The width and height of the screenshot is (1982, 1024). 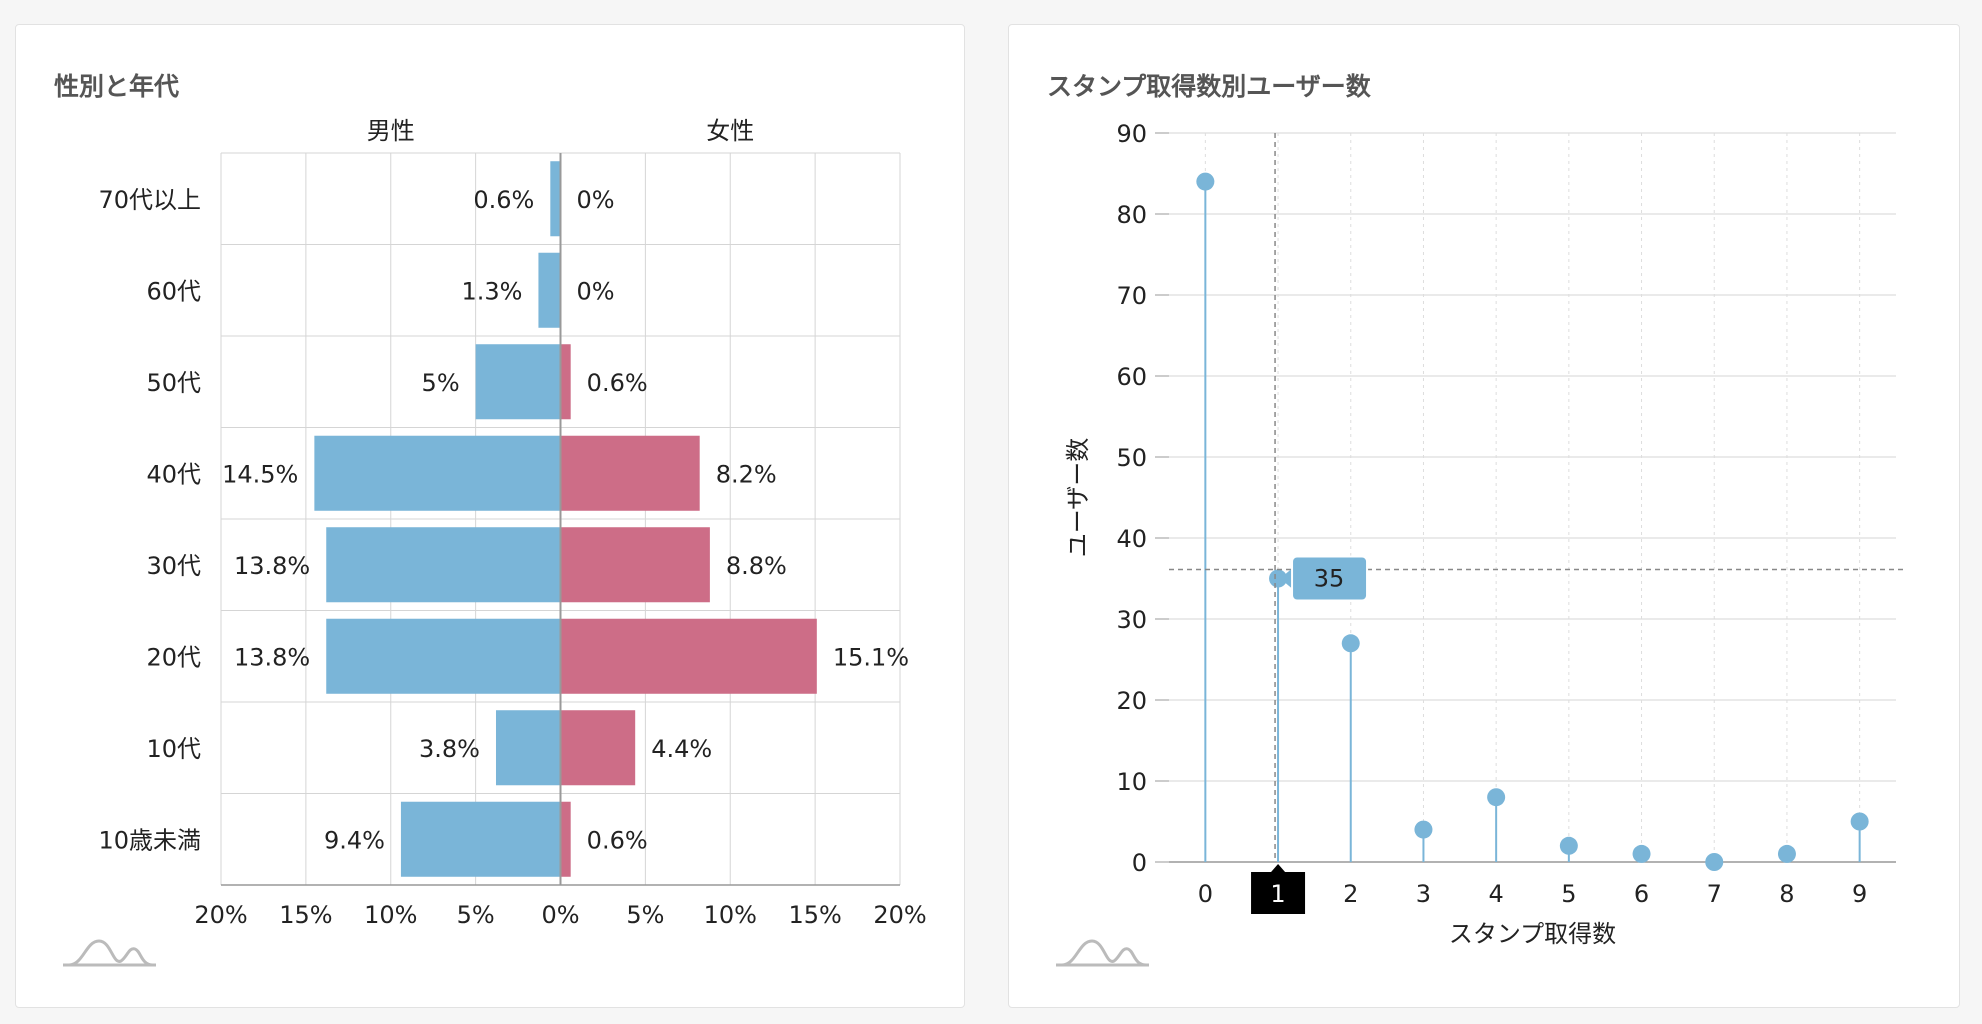 I want to click on category-label: 30代, so click(x=173, y=566).